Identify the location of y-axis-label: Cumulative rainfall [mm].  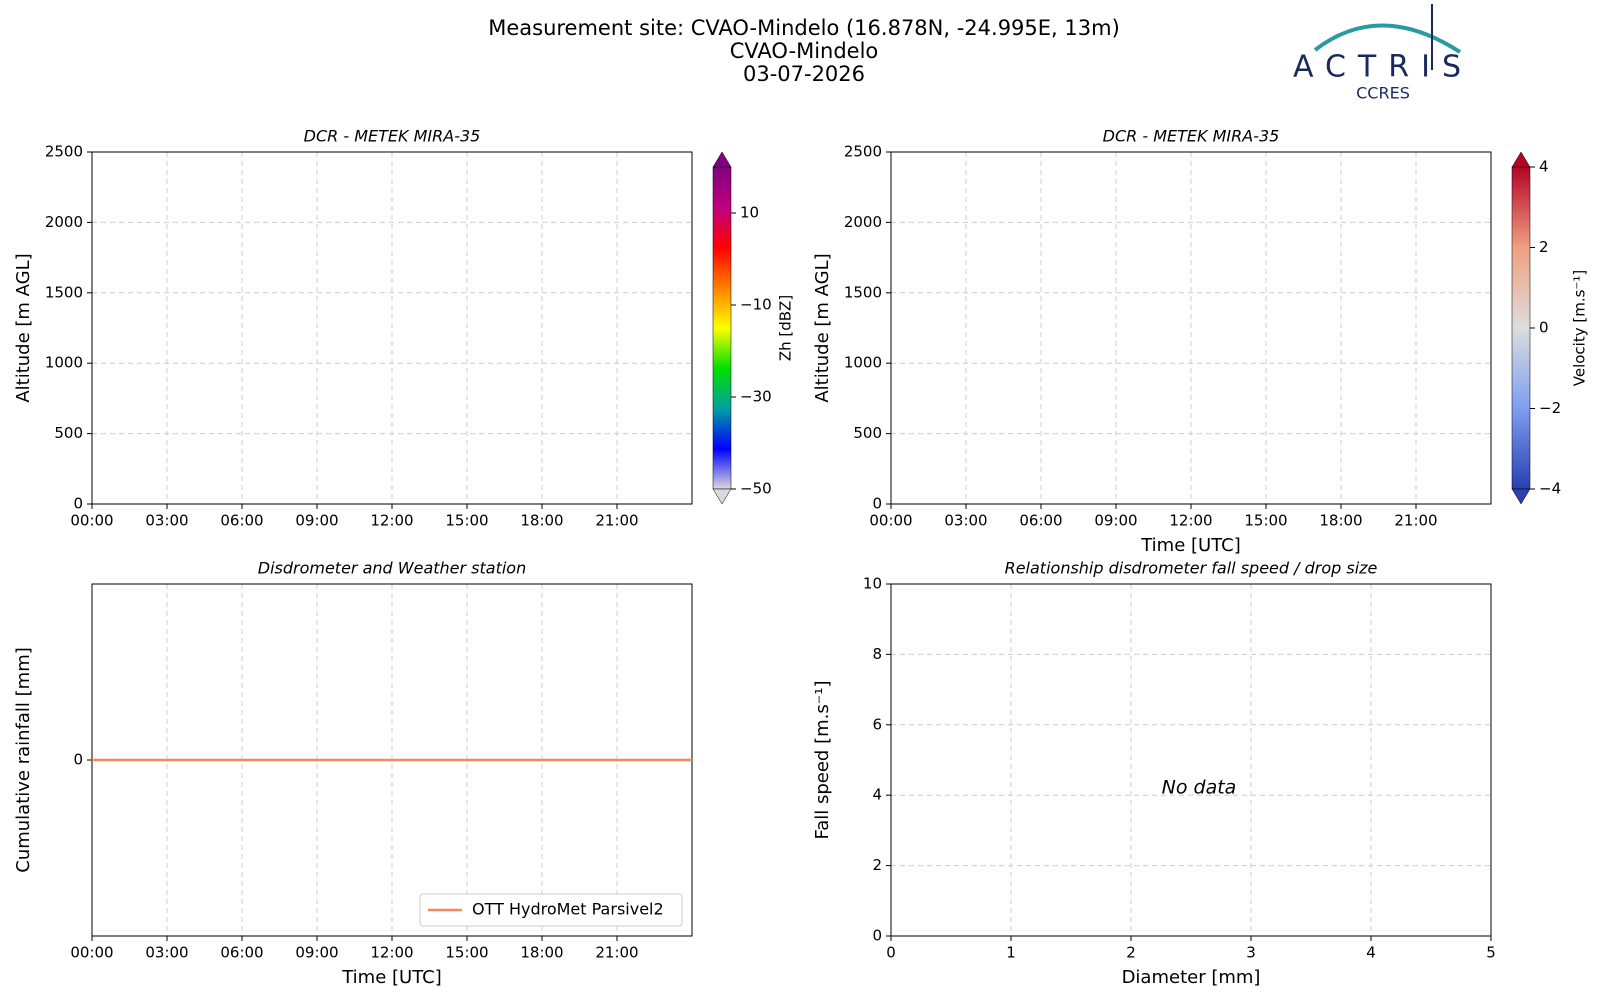
(23, 760).